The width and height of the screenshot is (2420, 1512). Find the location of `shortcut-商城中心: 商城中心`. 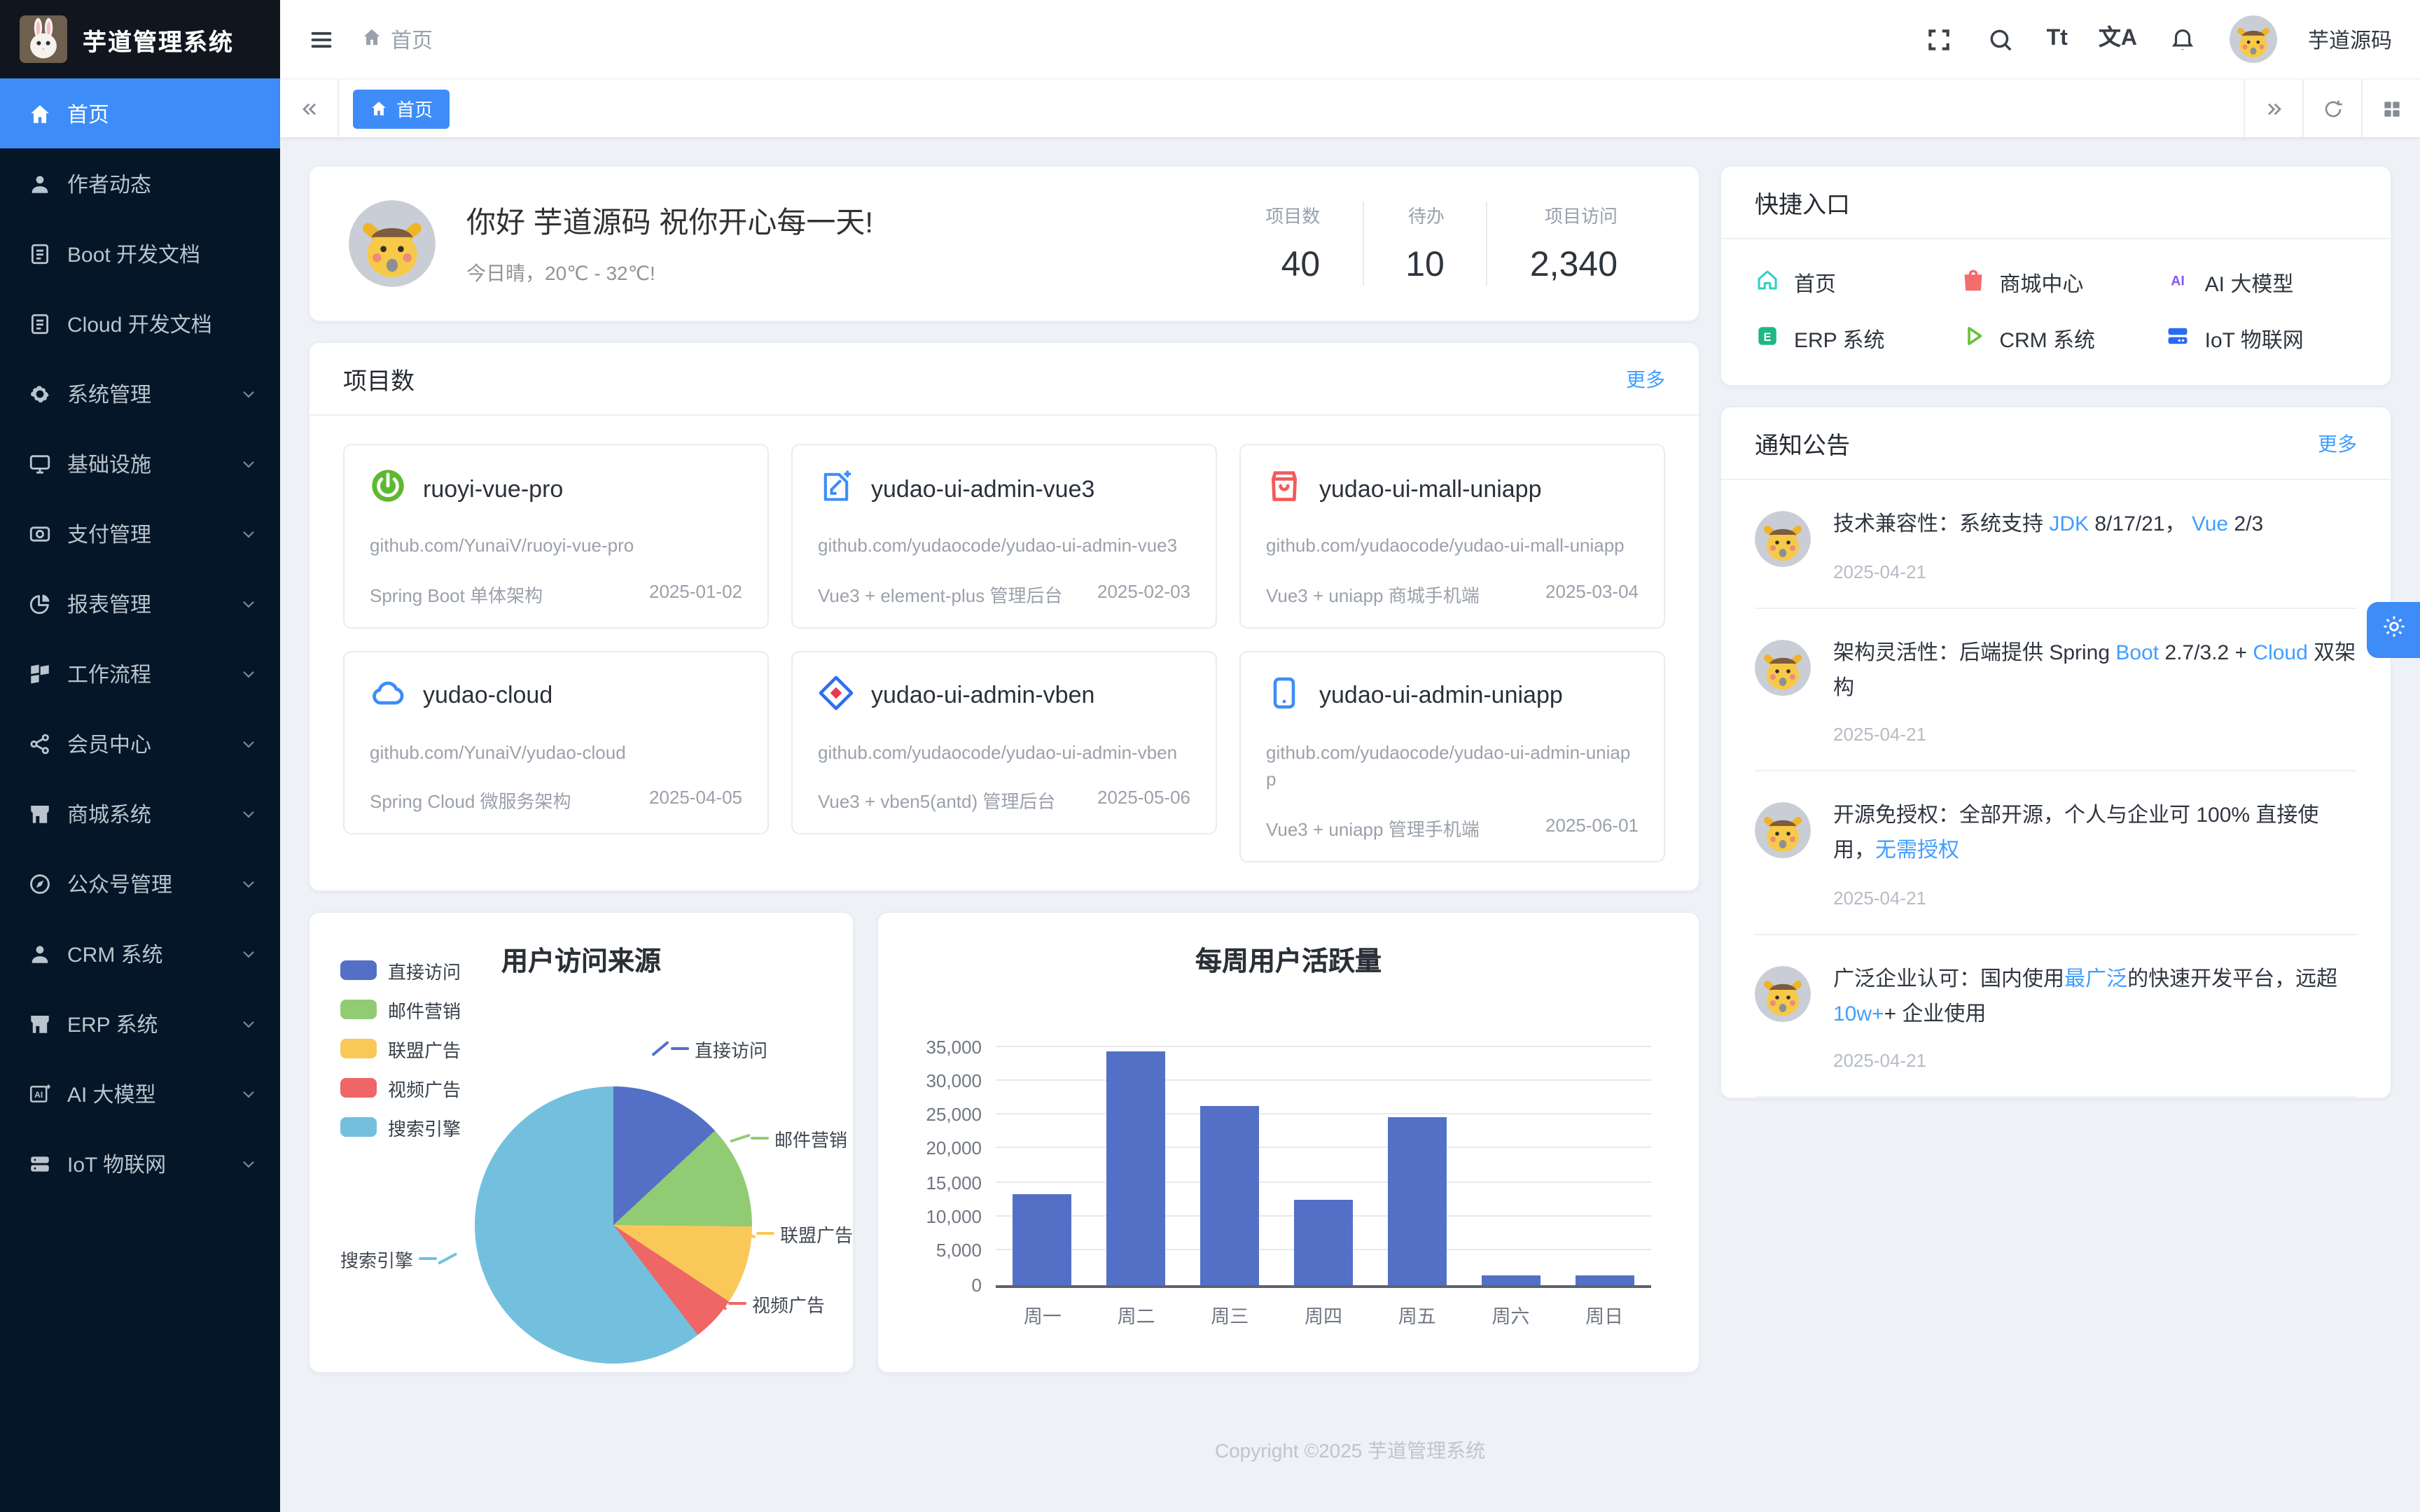

shortcut-商城中心: 商城中心 is located at coordinates (2055, 282).